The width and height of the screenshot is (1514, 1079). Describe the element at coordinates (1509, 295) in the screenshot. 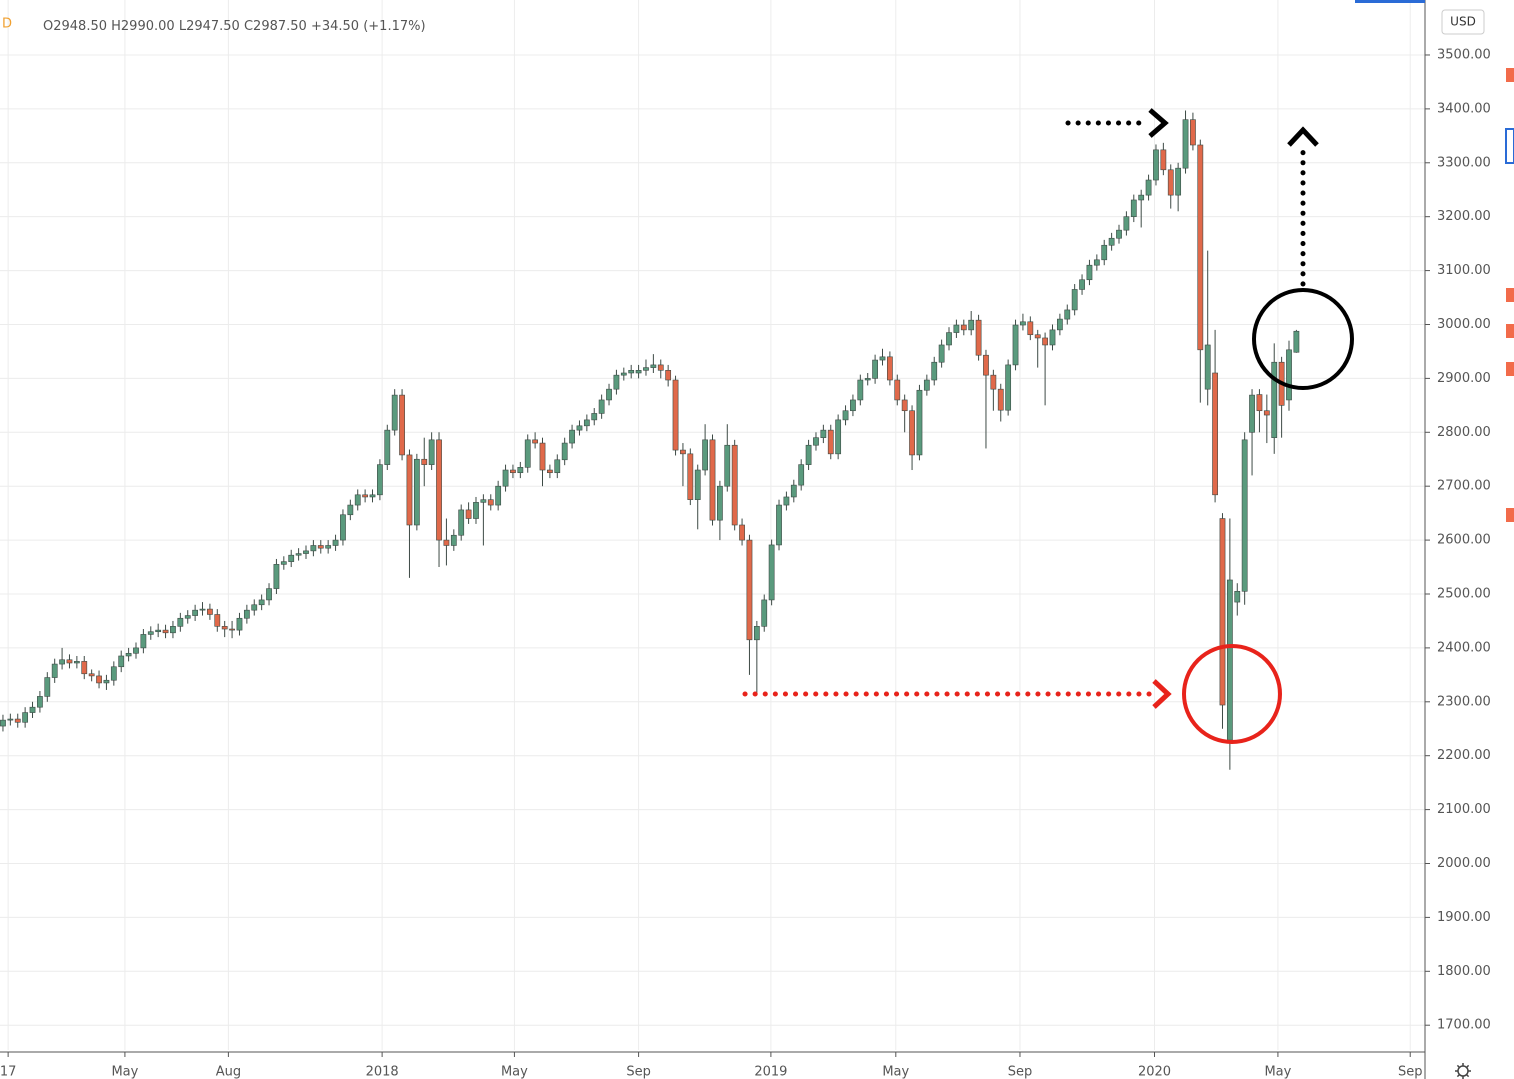

I see `side-markers` at that location.